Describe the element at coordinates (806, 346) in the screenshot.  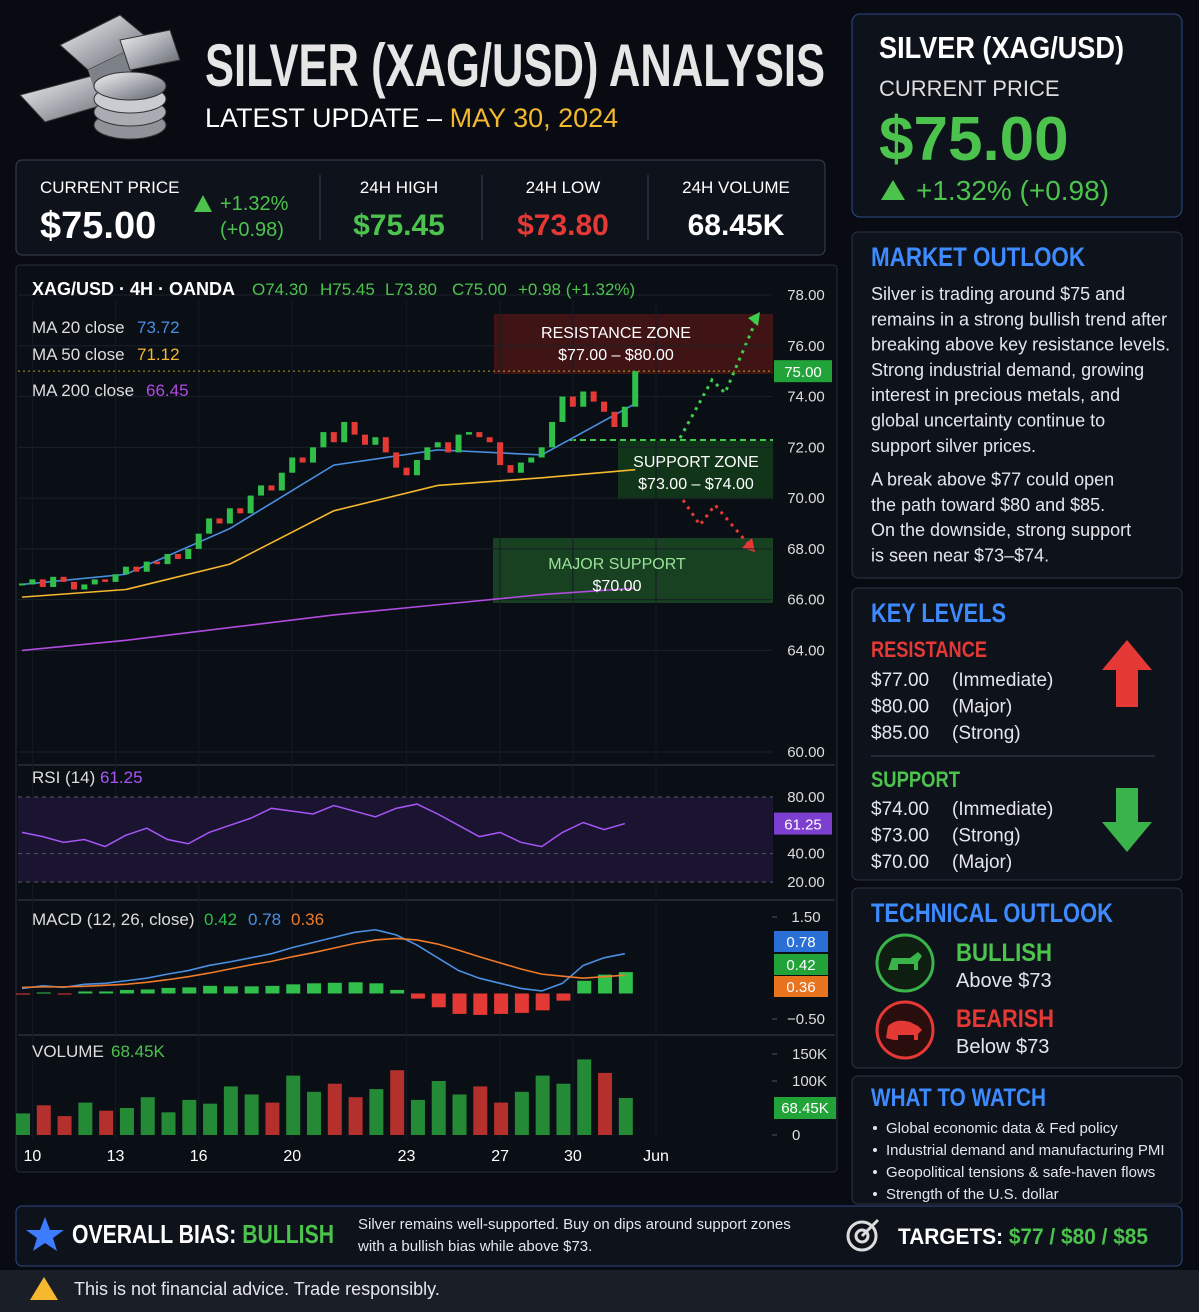
I see `label: 76.00` at that location.